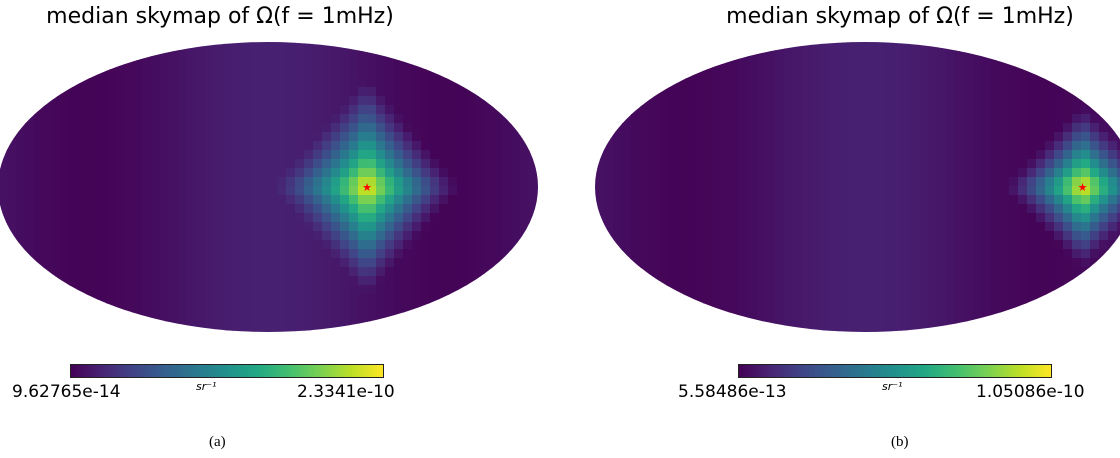 This screenshot has height=458, width=1120. Describe the element at coordinates (206, 386) in the screenshot. I see `colorbar-unit-a: sr⁻¹` at that location.